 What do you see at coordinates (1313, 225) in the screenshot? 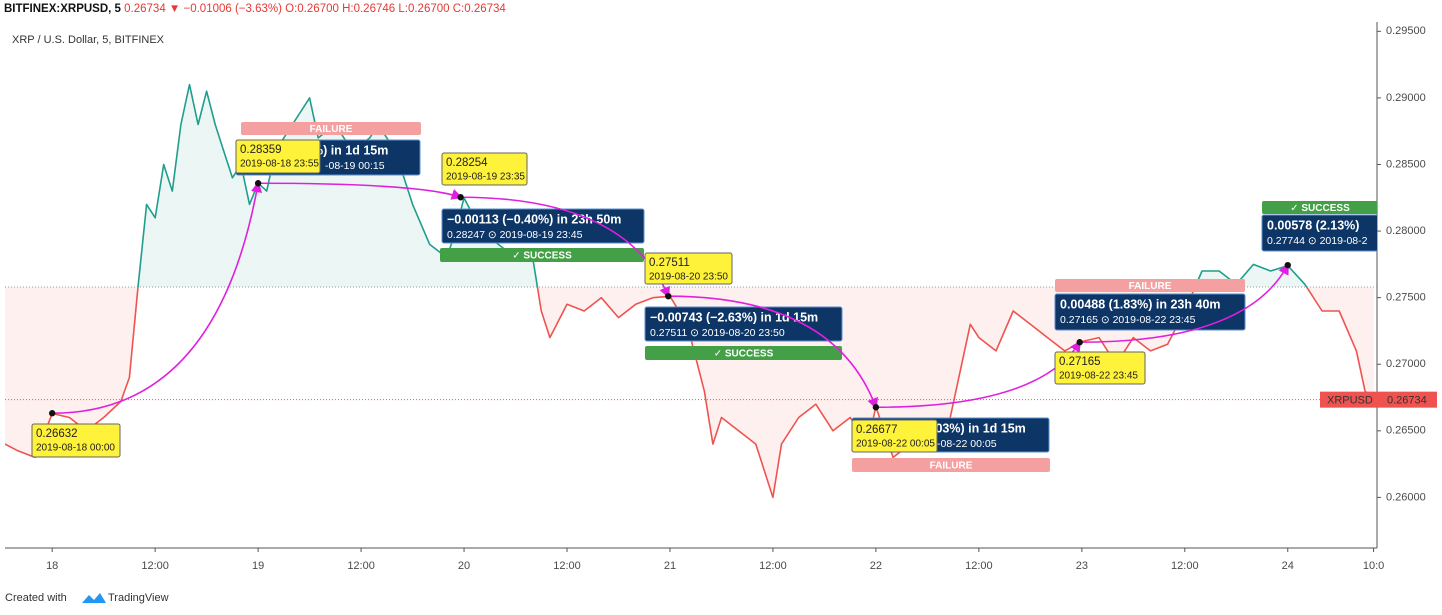
I see `info-line: 0.00578 (2.13%)` at bounding box center [1313, 225].